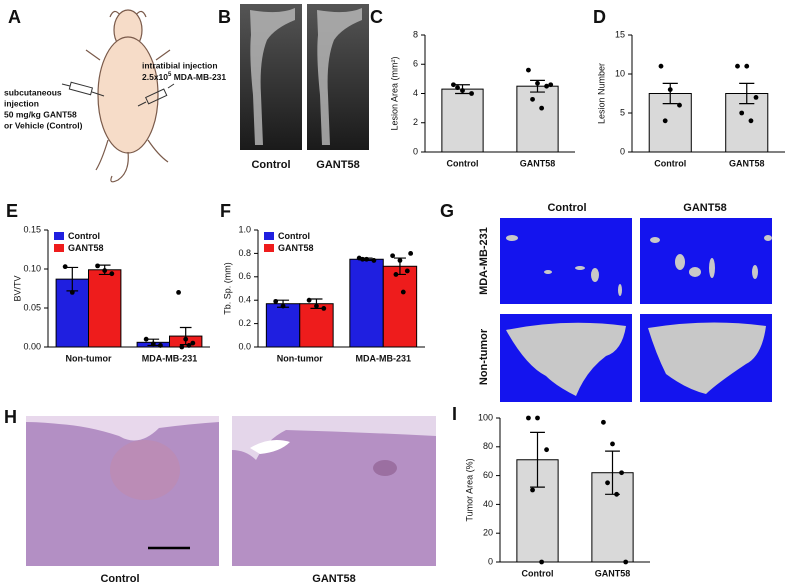 Image resolution: width=800 pixels, height=587 pixels. What do you see at coordinates (636, 310) in the screenshot?
I see `microct-image` at bounding box center [636, 310].